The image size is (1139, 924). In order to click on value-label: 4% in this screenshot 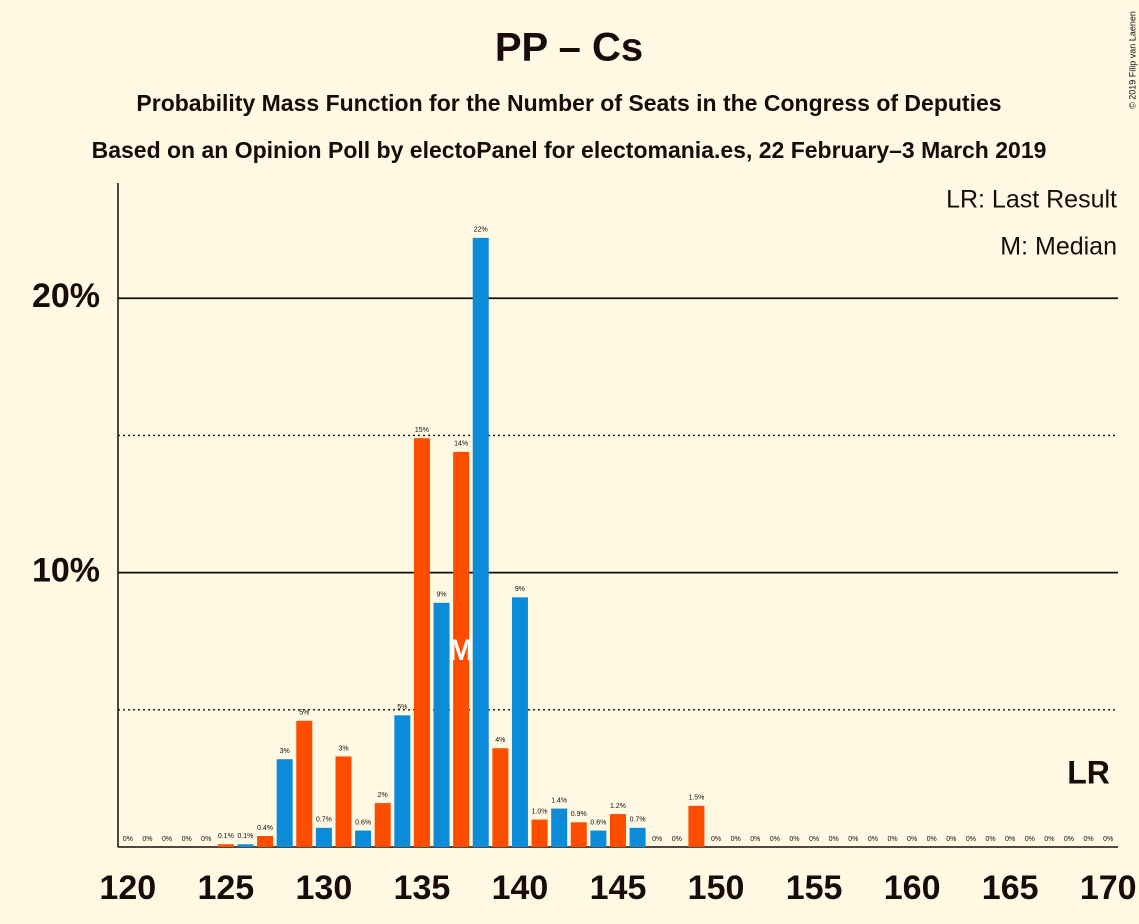, I will do `click(500, 740)`.